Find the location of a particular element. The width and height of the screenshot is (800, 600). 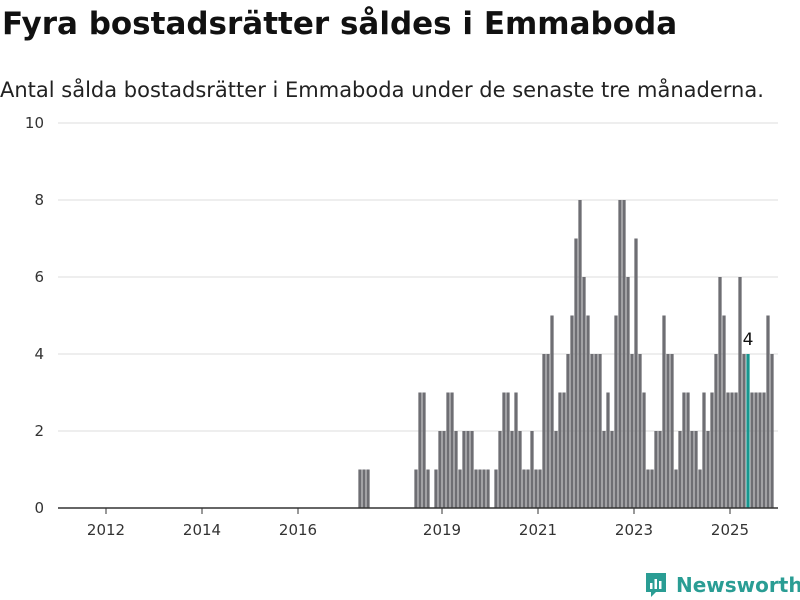

y-tick-label: 0 is located at coordinates (39, 508).